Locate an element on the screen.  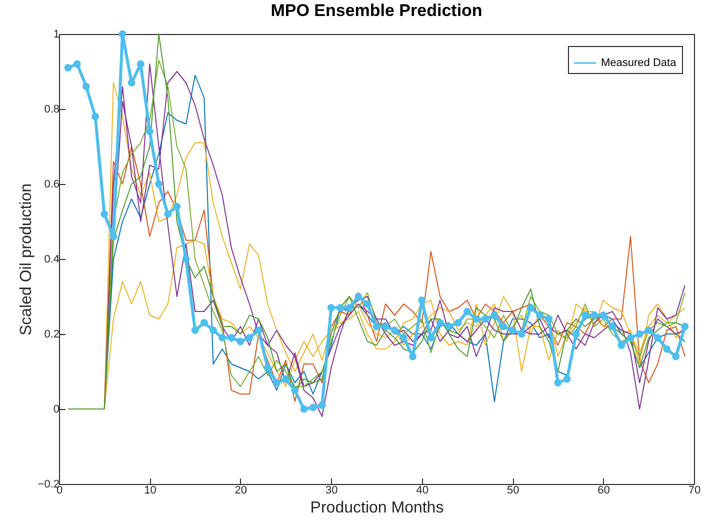
y-tick-label: 0.4 is located at coordinates (52, 260).